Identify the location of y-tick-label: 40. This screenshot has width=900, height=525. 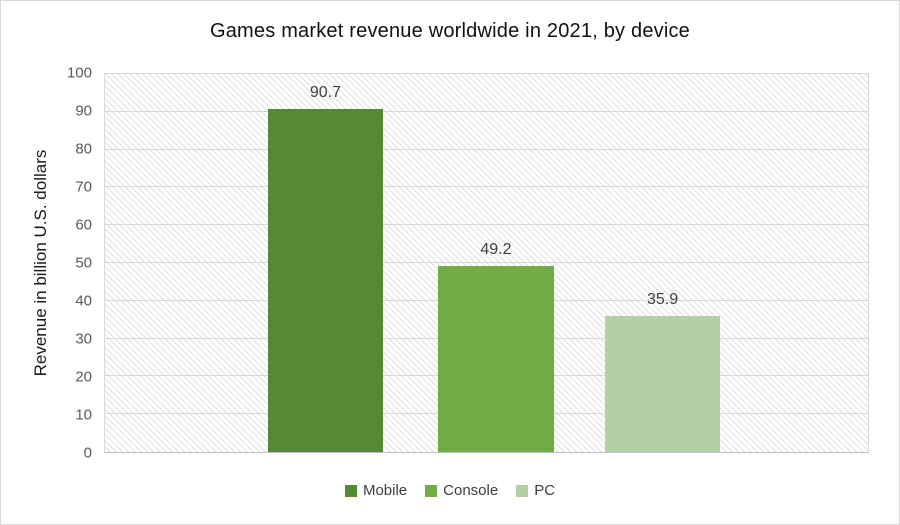
(83, 301).